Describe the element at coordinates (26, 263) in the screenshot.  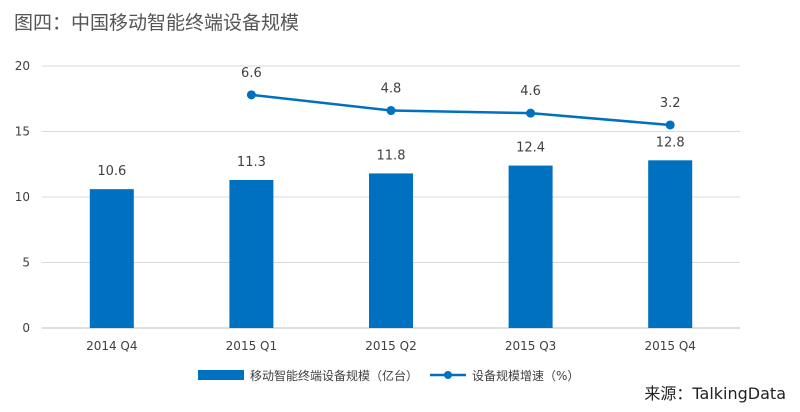
I see `y-tick-label: 5` at that location.